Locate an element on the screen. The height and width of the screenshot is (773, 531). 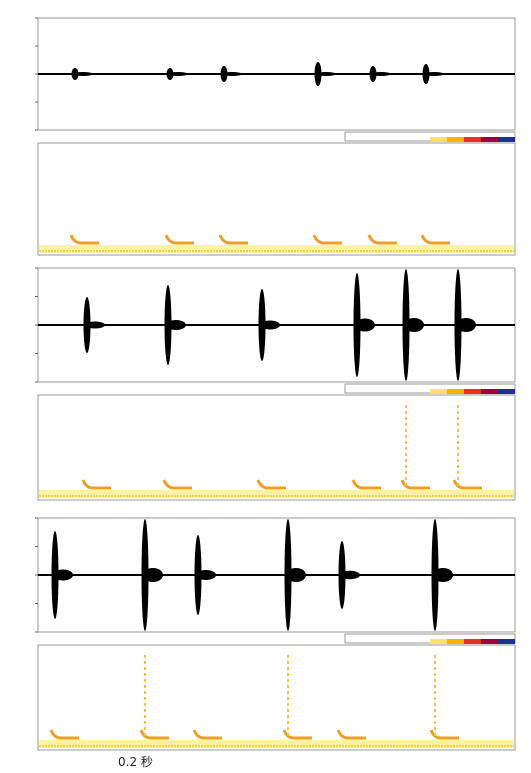
scale-label: 0.2 秒 is located at coordinates (135, 762).